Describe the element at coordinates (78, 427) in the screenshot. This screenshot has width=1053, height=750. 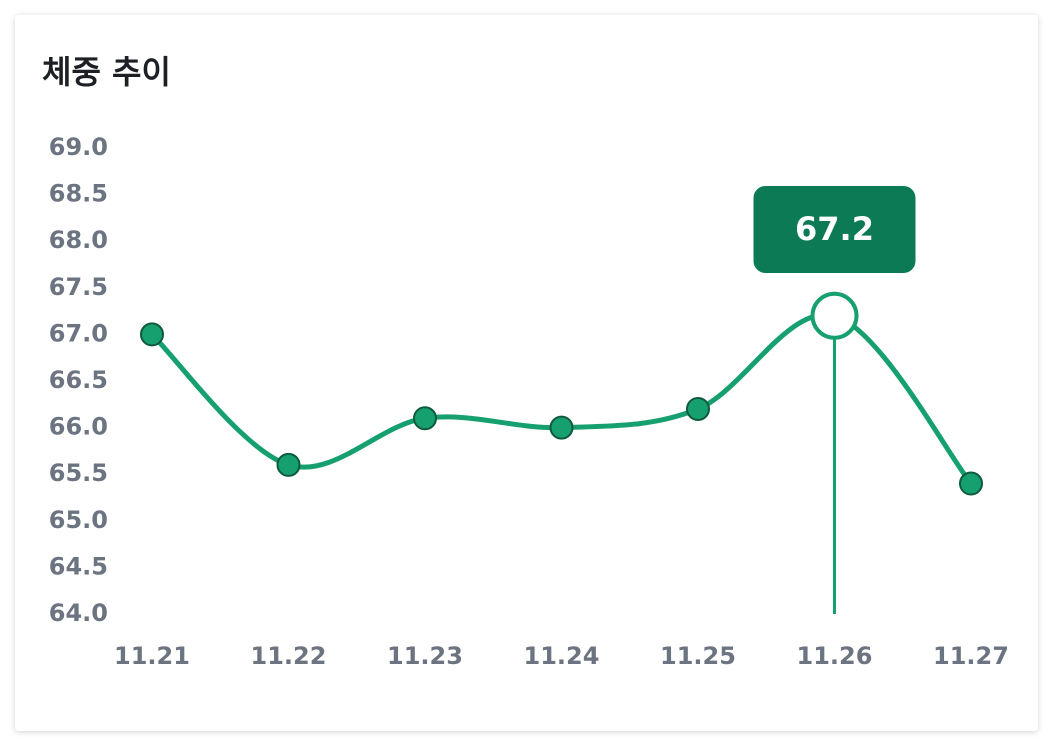
I see `y-tick-label: 66.0` at that location.